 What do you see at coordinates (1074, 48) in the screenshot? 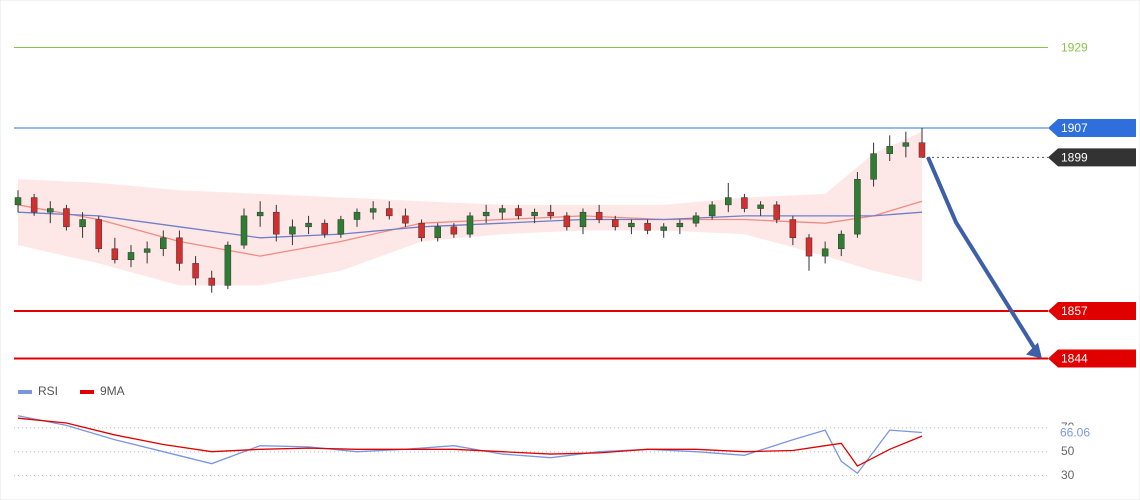
I see `level-label: 1929` at bounding box center [1074, 48].